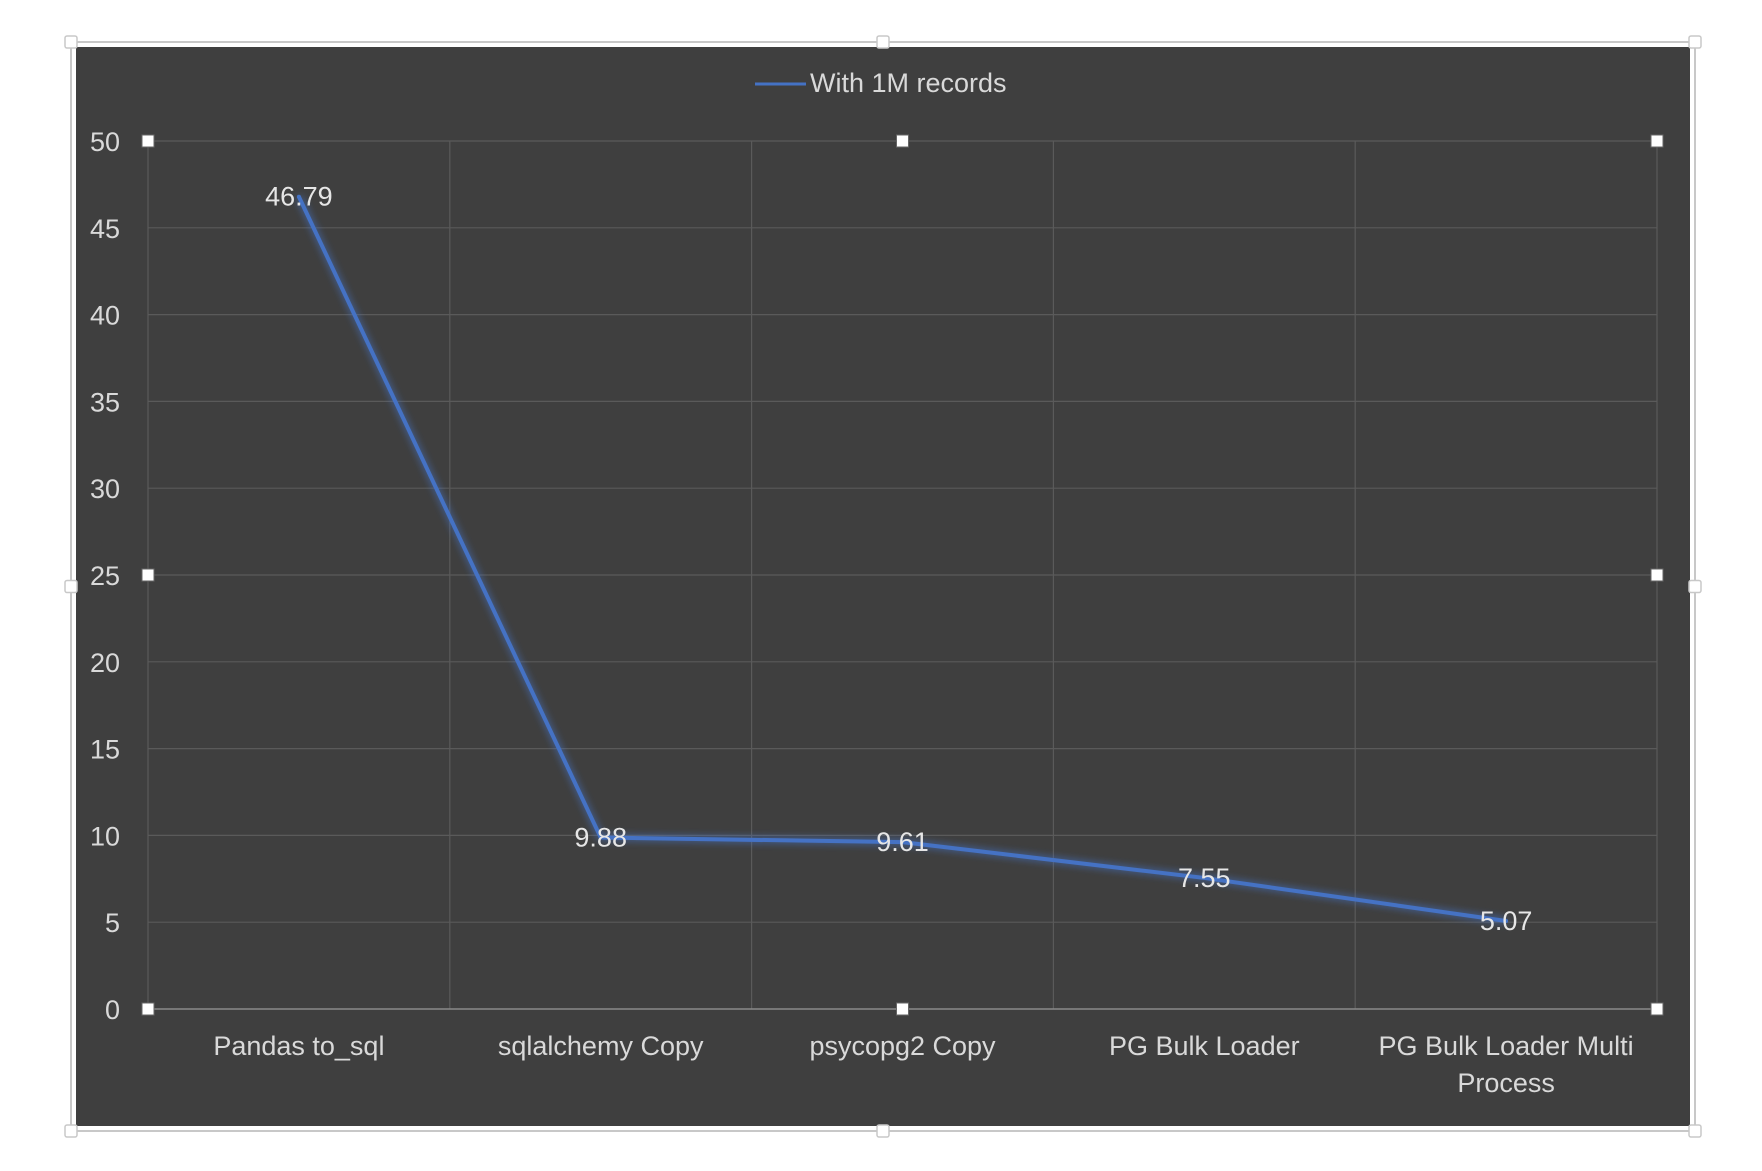 The width and height of the screenshot is (1762, 1171). Describe the element at coordinates (105, 836) in the screenshot. I see `y-tick-label: 10` at that location.